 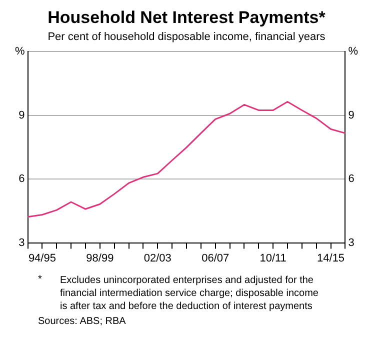 I want to click on text: Excludes unincorporated enterprises and adjusted for the financial intermediation service charge; disposable income is after tax and before the deduction of interest payments, so click(x=190, y=293).